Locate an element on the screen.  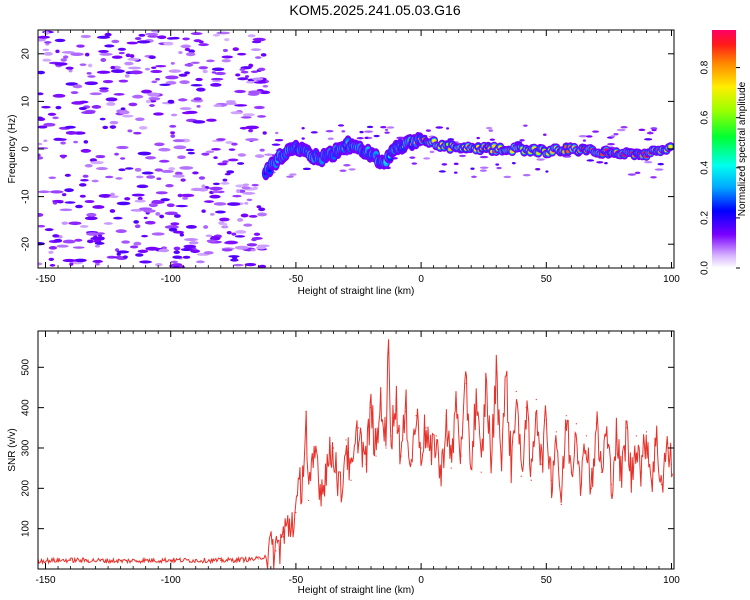
spectrogram-xtick-label: -100 is located at coordinates (171, 279).